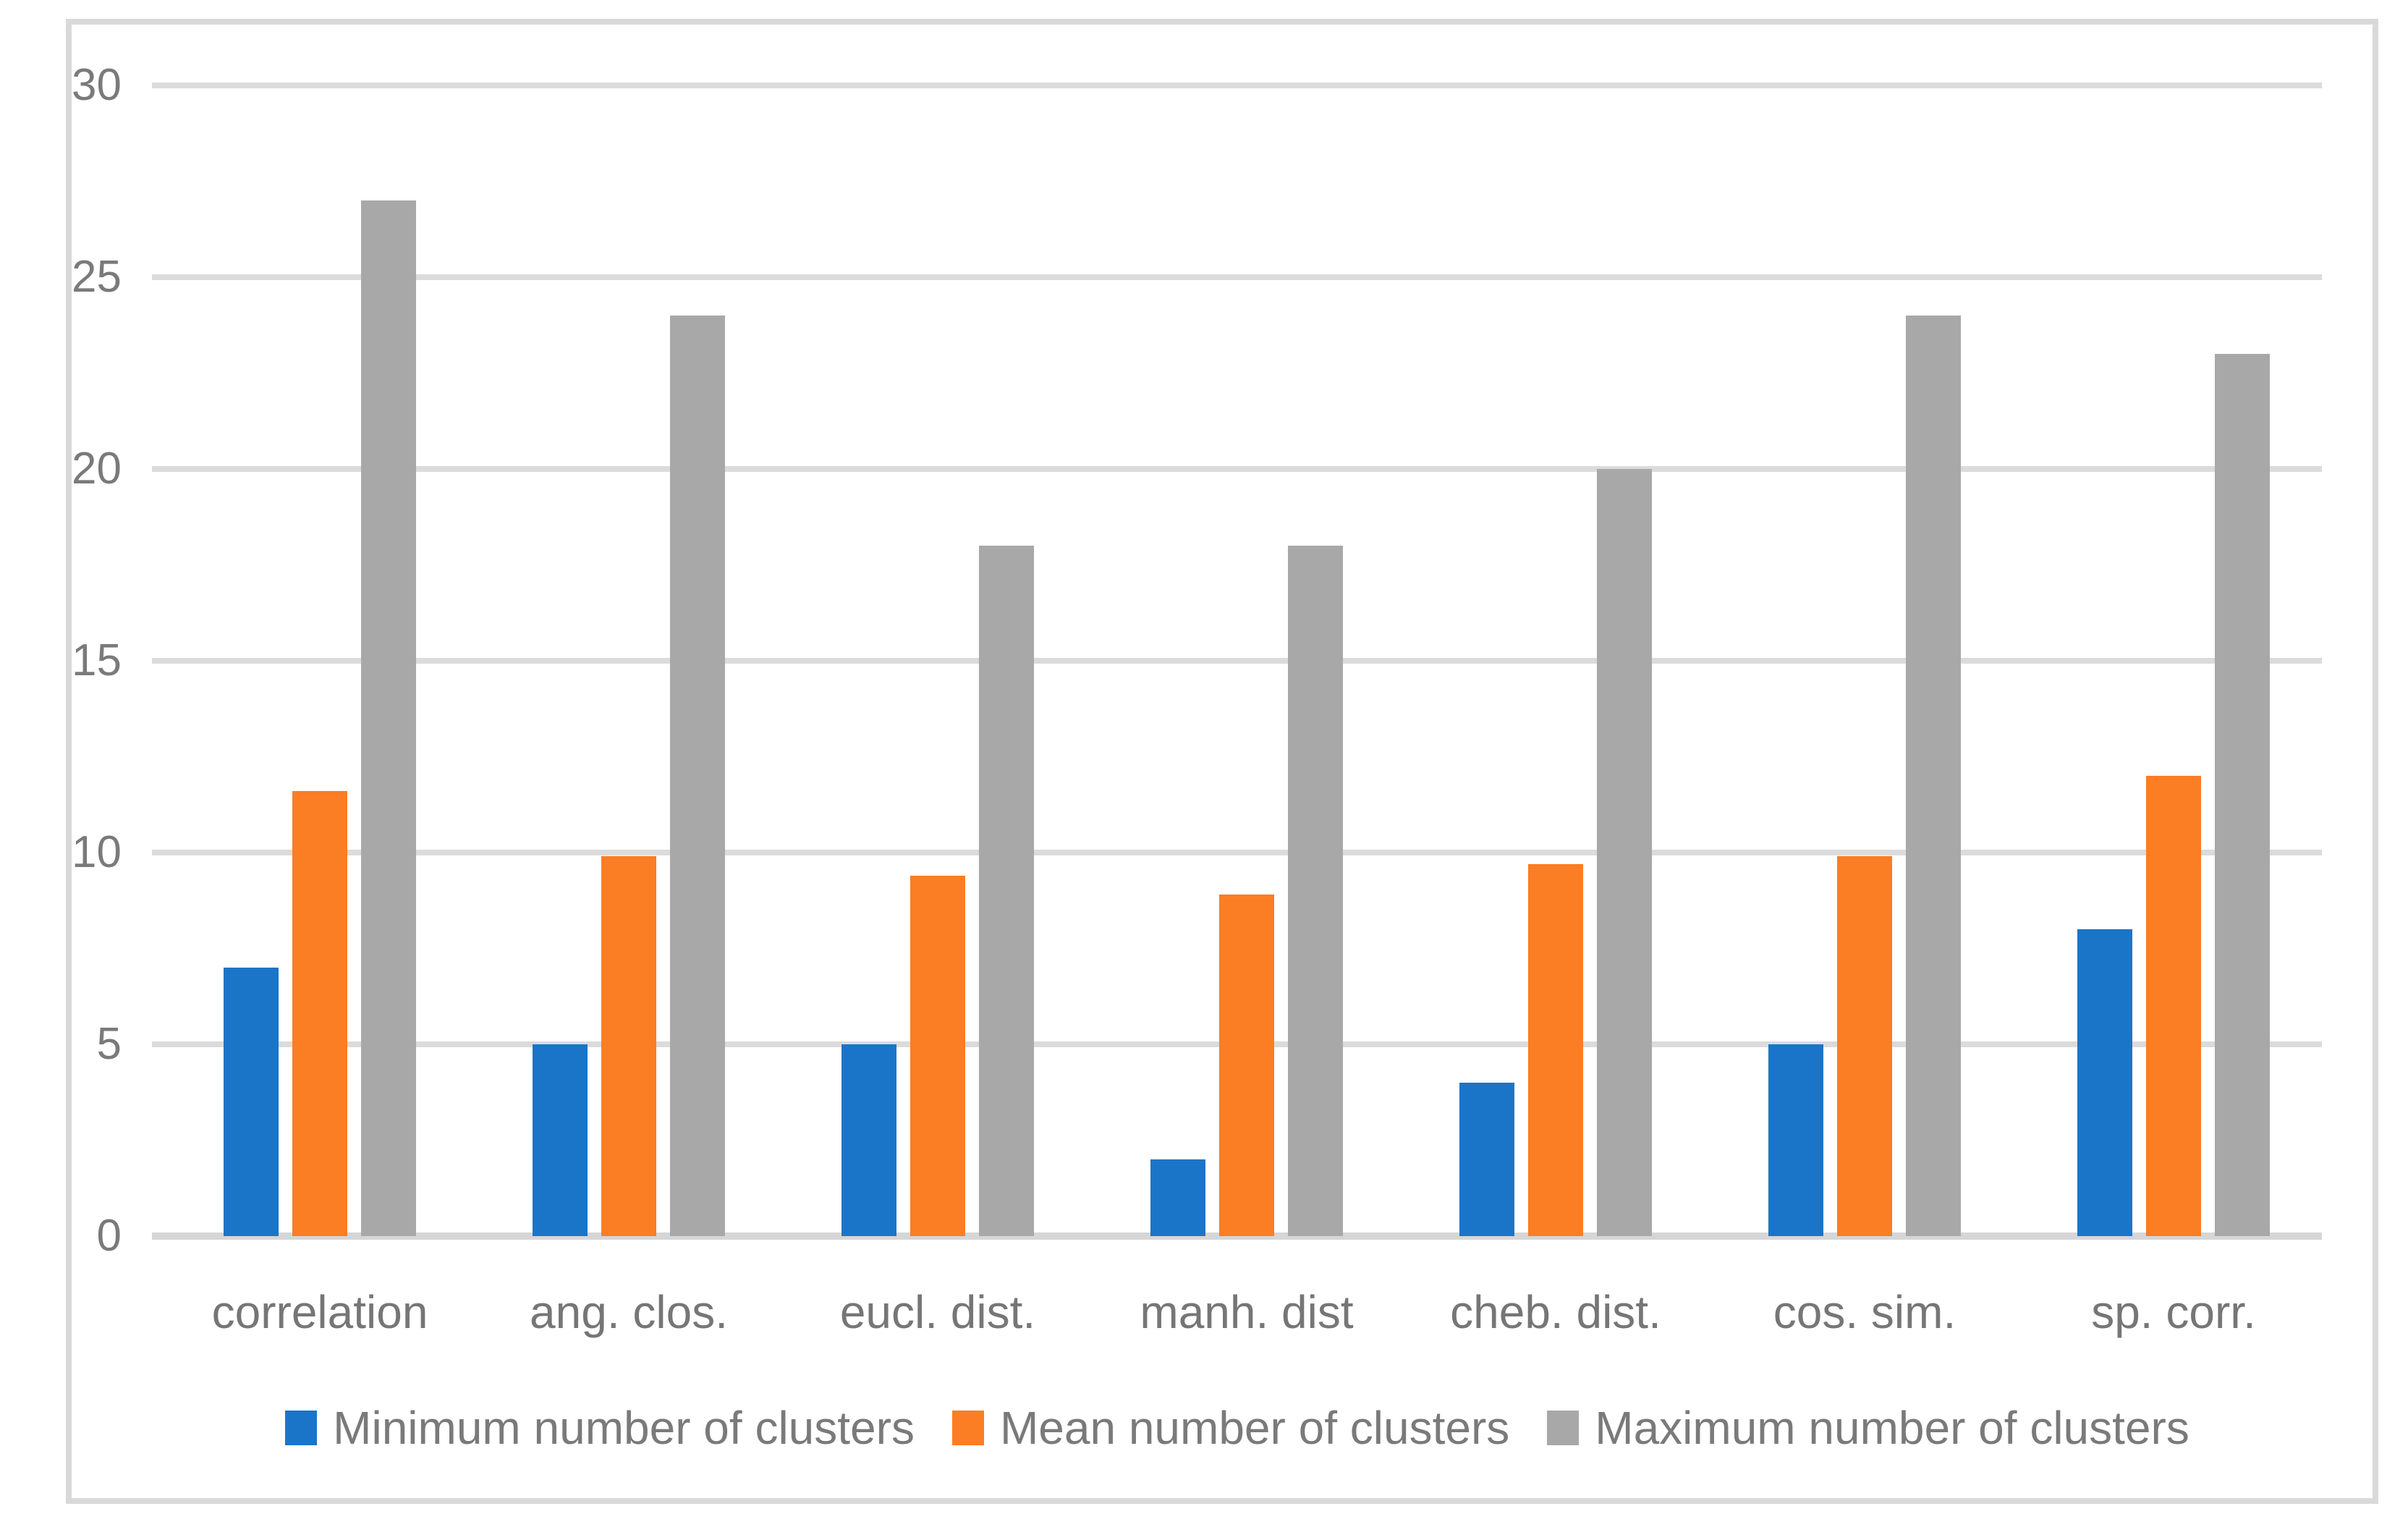 The height and width of the screenshot is (1535, 2408). Describe the element at coordinates (1864, 1046) in the screenshot. I see `bar-mean-cos-sim` at that location.